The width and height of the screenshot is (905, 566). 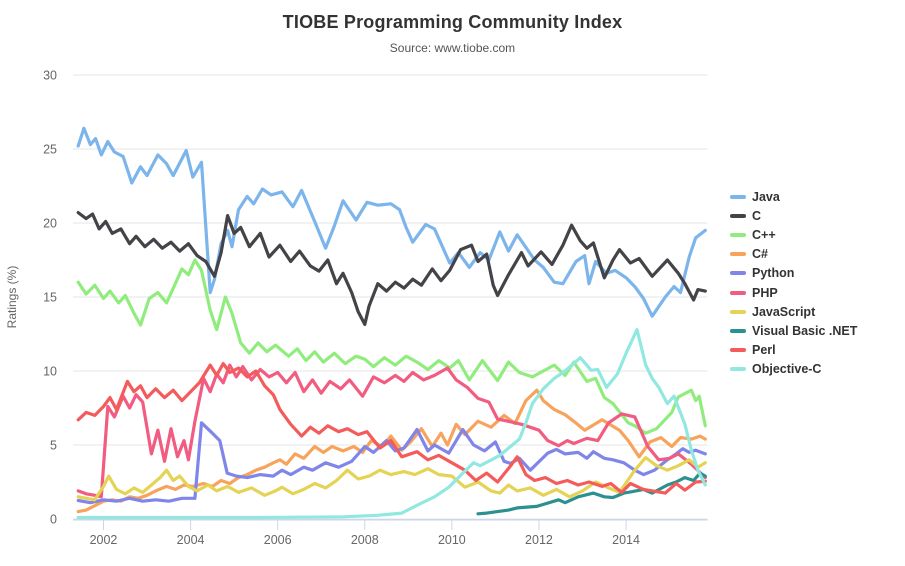 What do you see at coordinates (764, 350) in the screenshot?
I see `legend-label: Perl` at bounding box center [764, 350].